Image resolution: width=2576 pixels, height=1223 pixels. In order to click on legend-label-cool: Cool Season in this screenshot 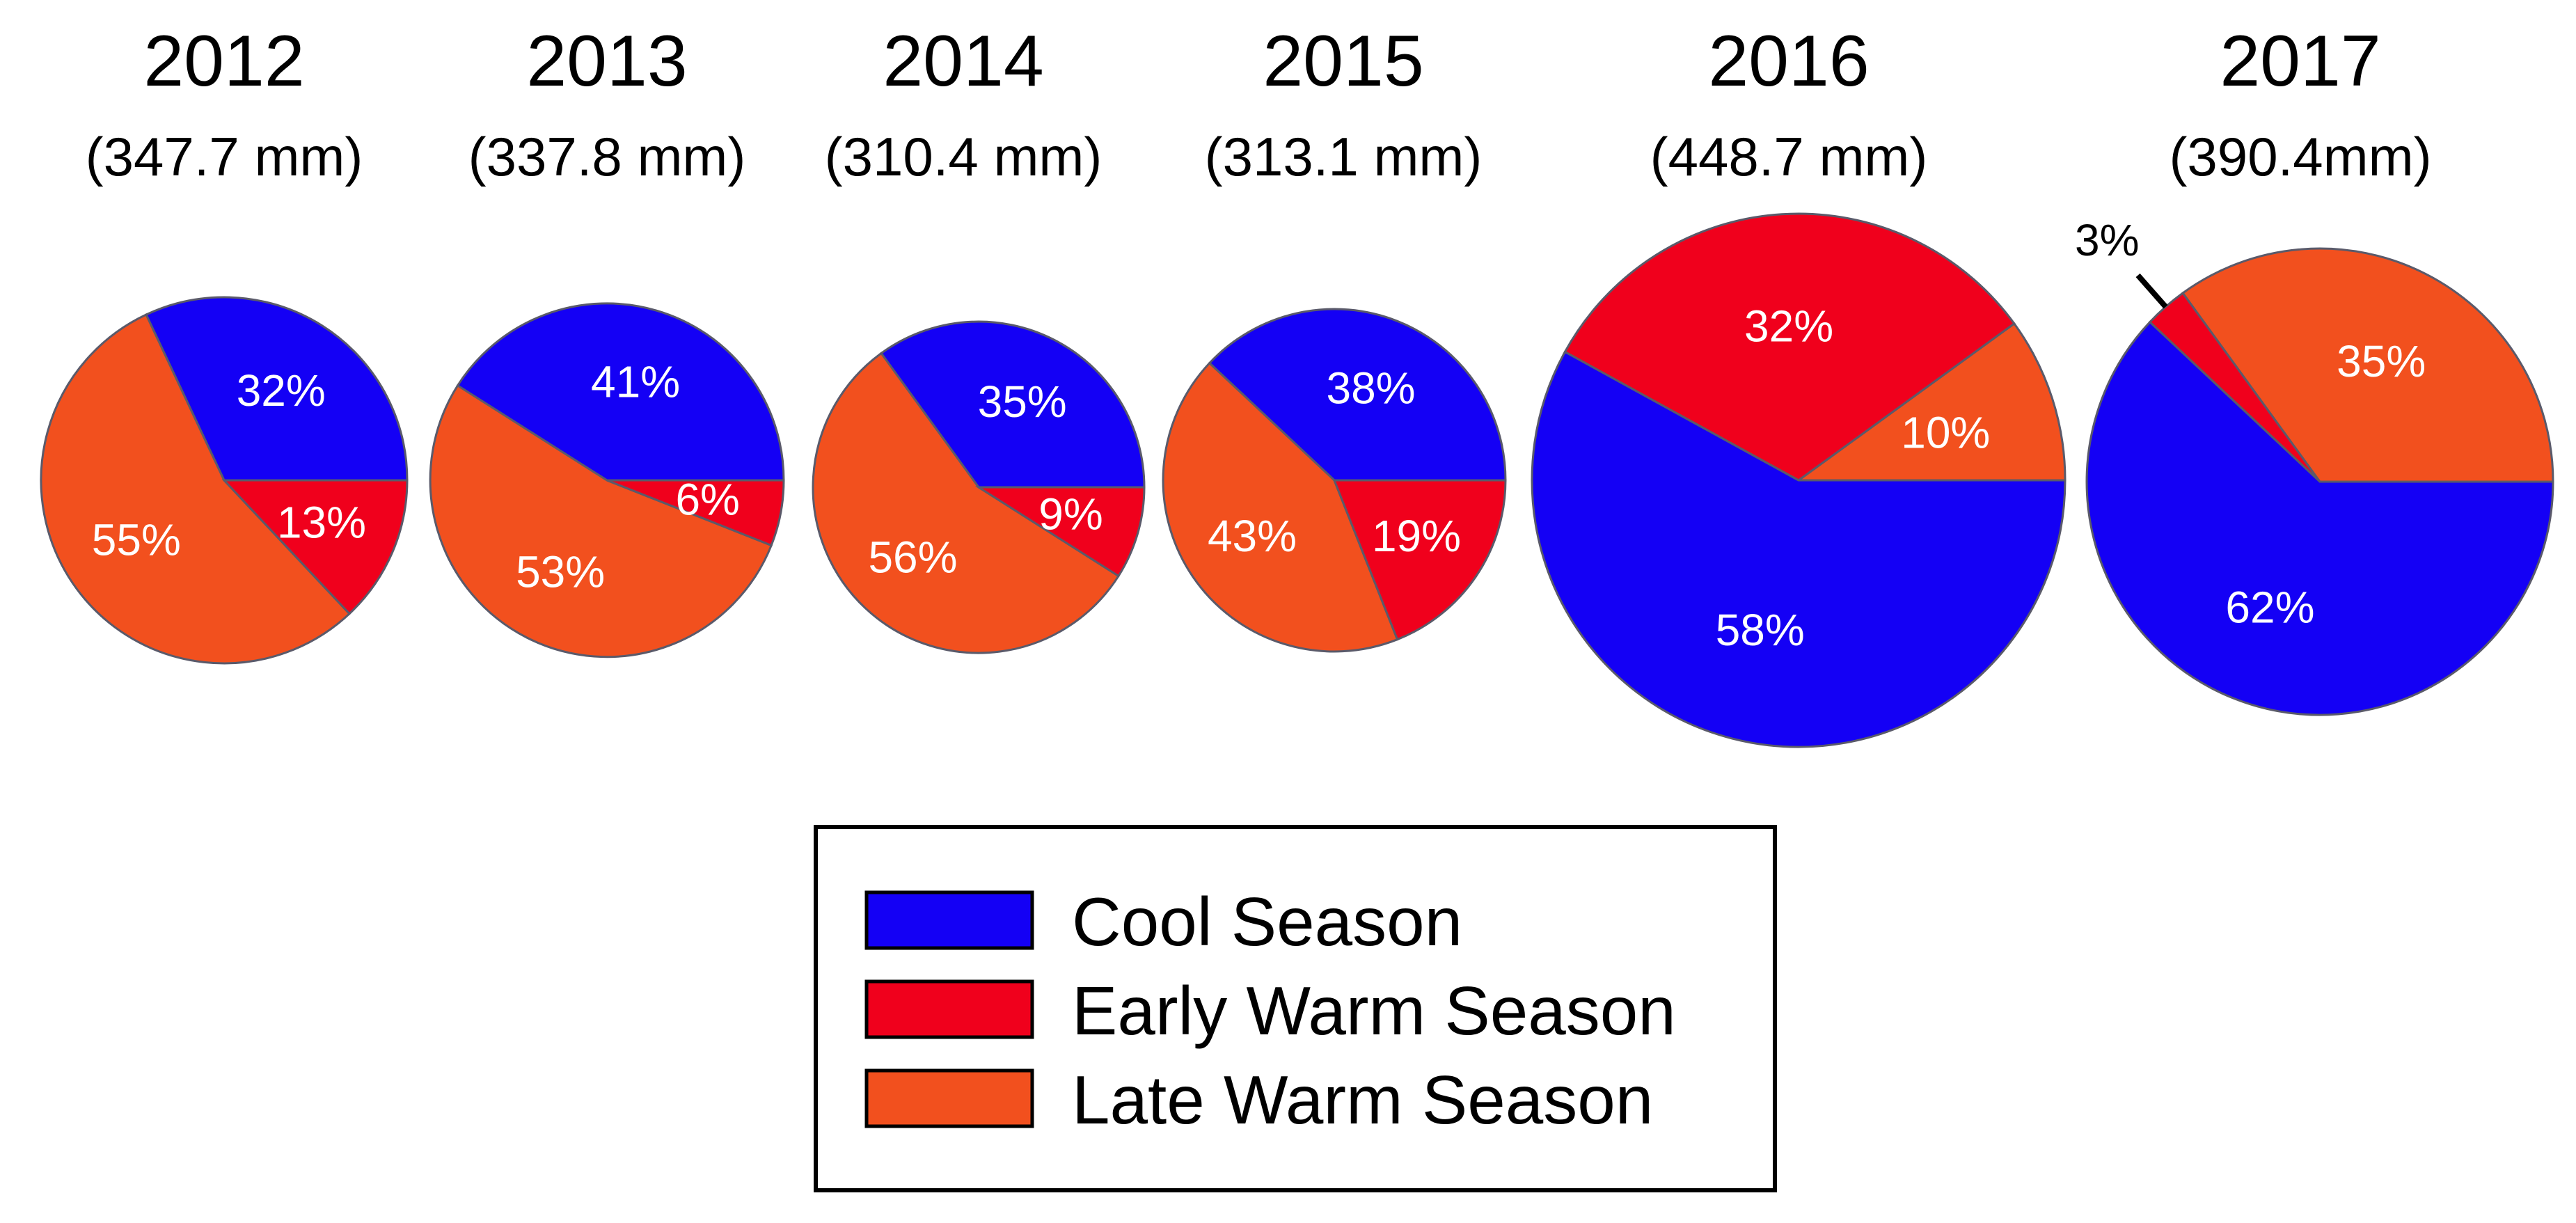, I will do `click(1267, 921)`.